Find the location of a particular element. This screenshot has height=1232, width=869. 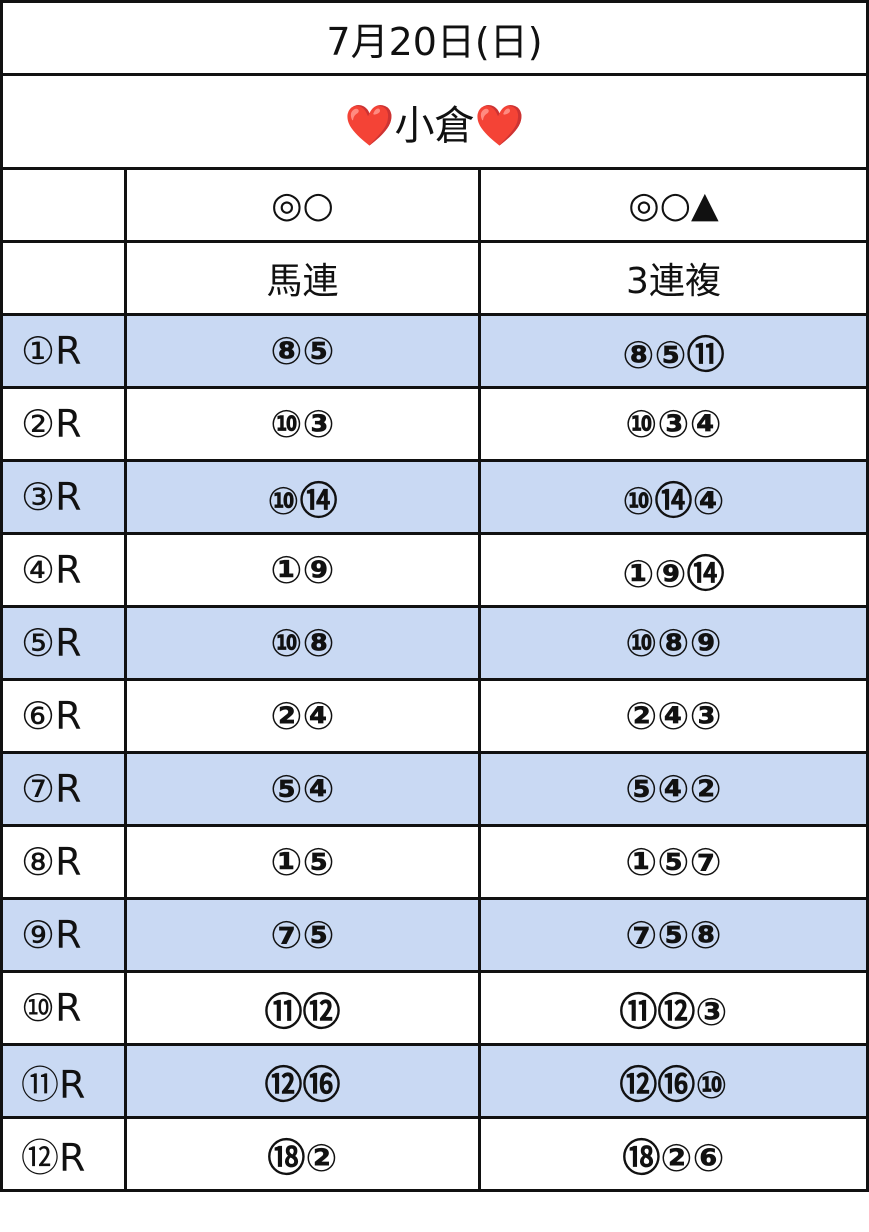

sanrenpuku-pick: ⑩③④ is located at coordinates (673, 424).